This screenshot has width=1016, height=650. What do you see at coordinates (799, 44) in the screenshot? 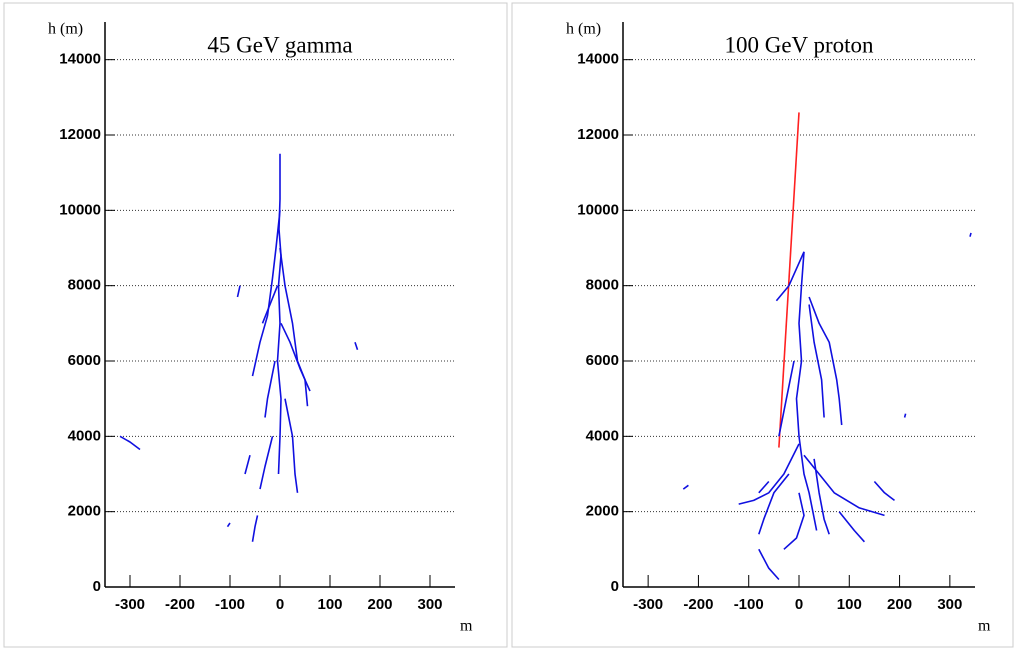
I see `chart-title: 100 GeV proton` at bounding box center [799, 44].